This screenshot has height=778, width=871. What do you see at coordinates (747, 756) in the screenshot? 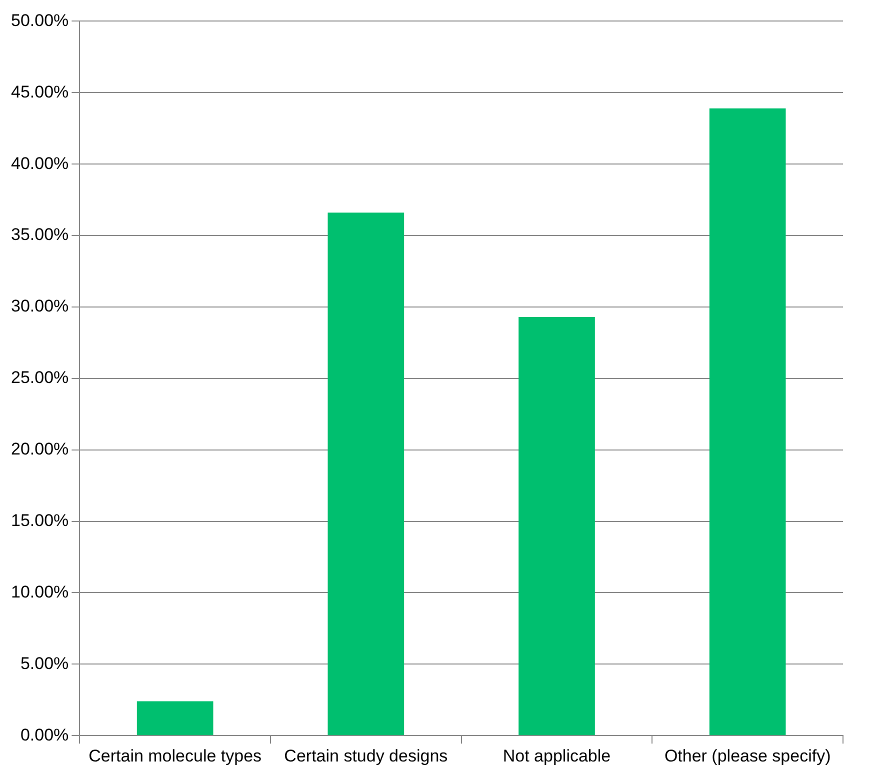
I see `x-tick-label: Other (please specify)` at bounding box center [747, 756].